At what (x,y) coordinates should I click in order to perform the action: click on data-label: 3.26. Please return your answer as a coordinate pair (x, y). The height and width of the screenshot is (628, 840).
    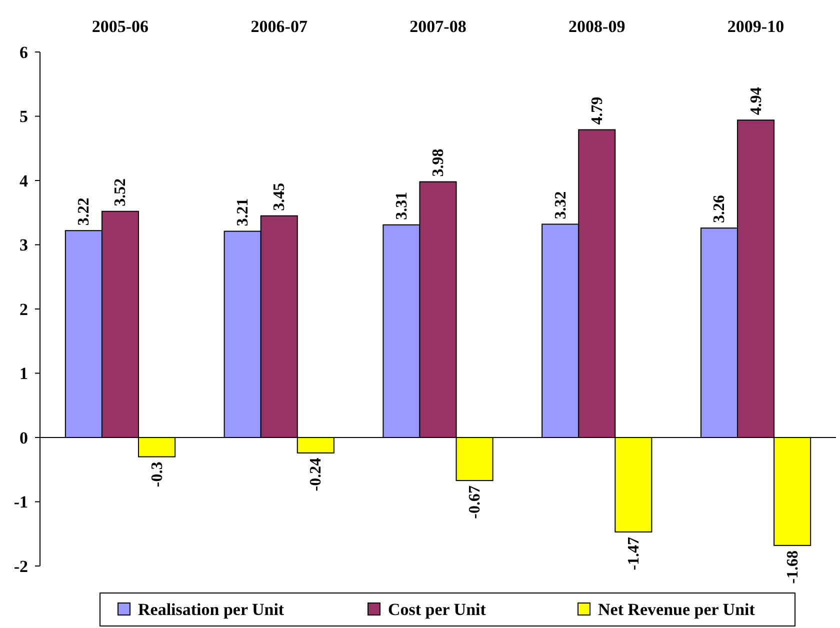
    Looking at the image, I should click on (719, 209).